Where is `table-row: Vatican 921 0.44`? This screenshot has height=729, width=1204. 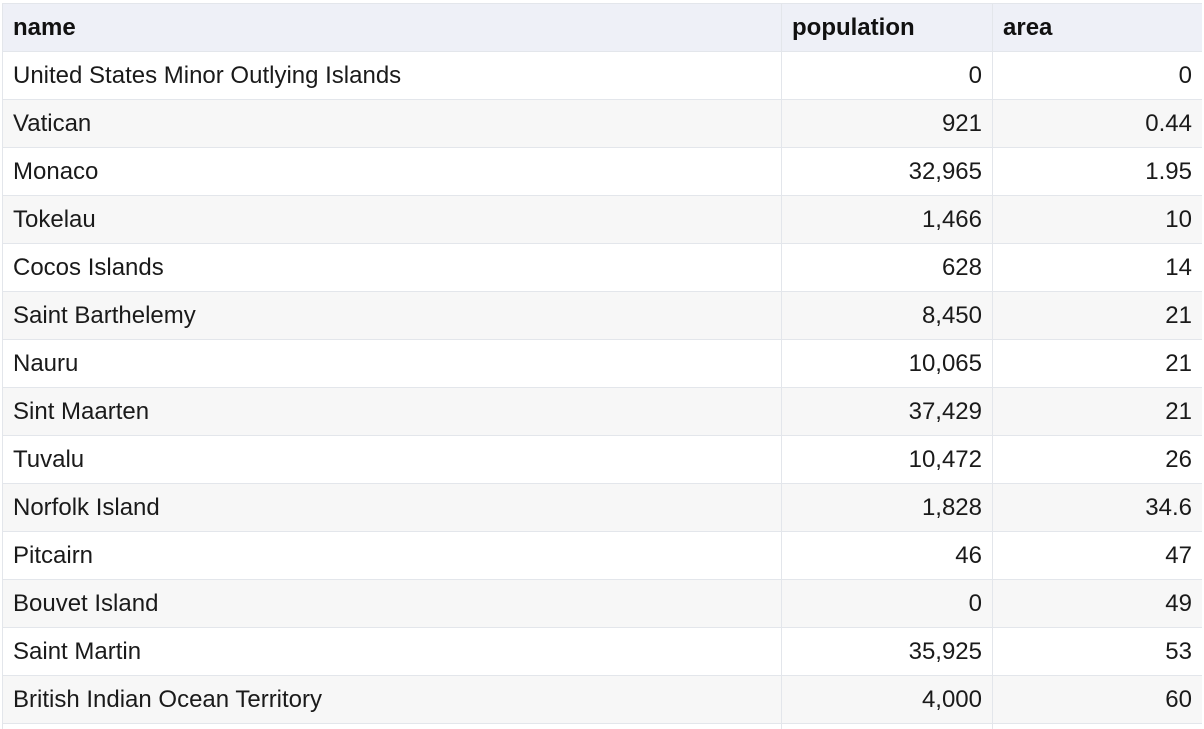
table-row: Vatican 921 0.44 is located at coordinates (602, 123).